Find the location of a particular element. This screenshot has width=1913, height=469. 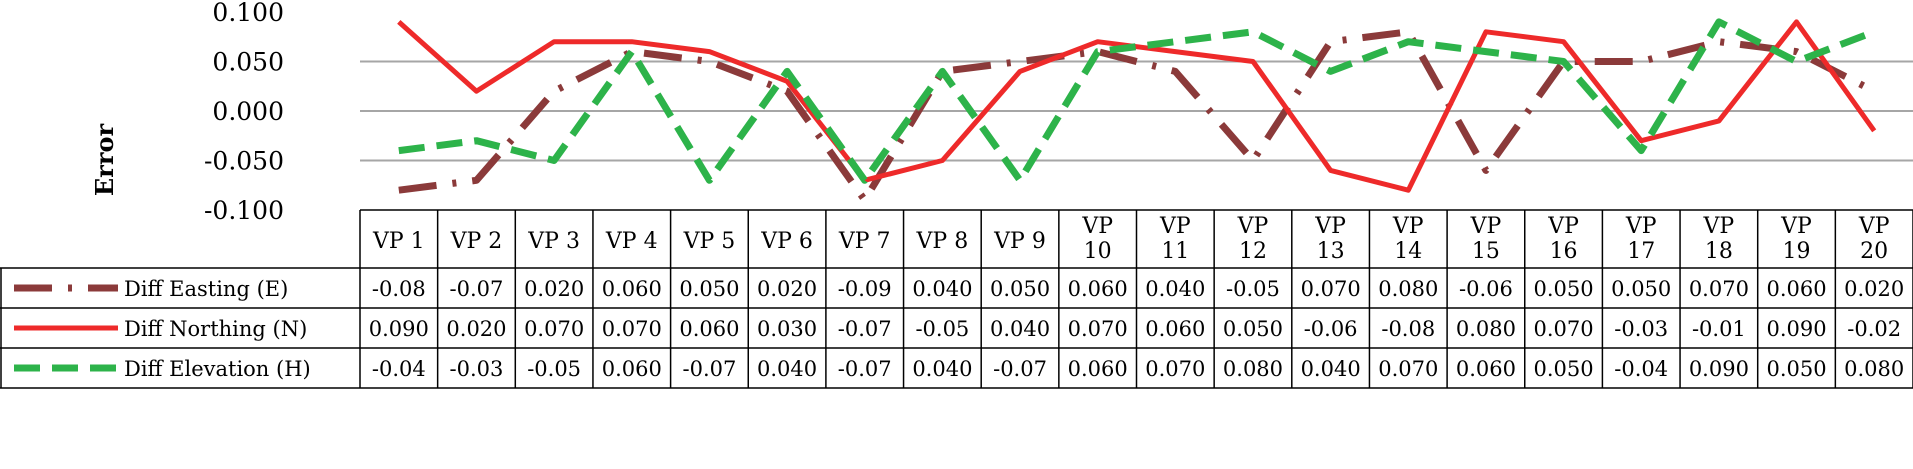

category-label: VP 4 is located at coordinates (631, 241).